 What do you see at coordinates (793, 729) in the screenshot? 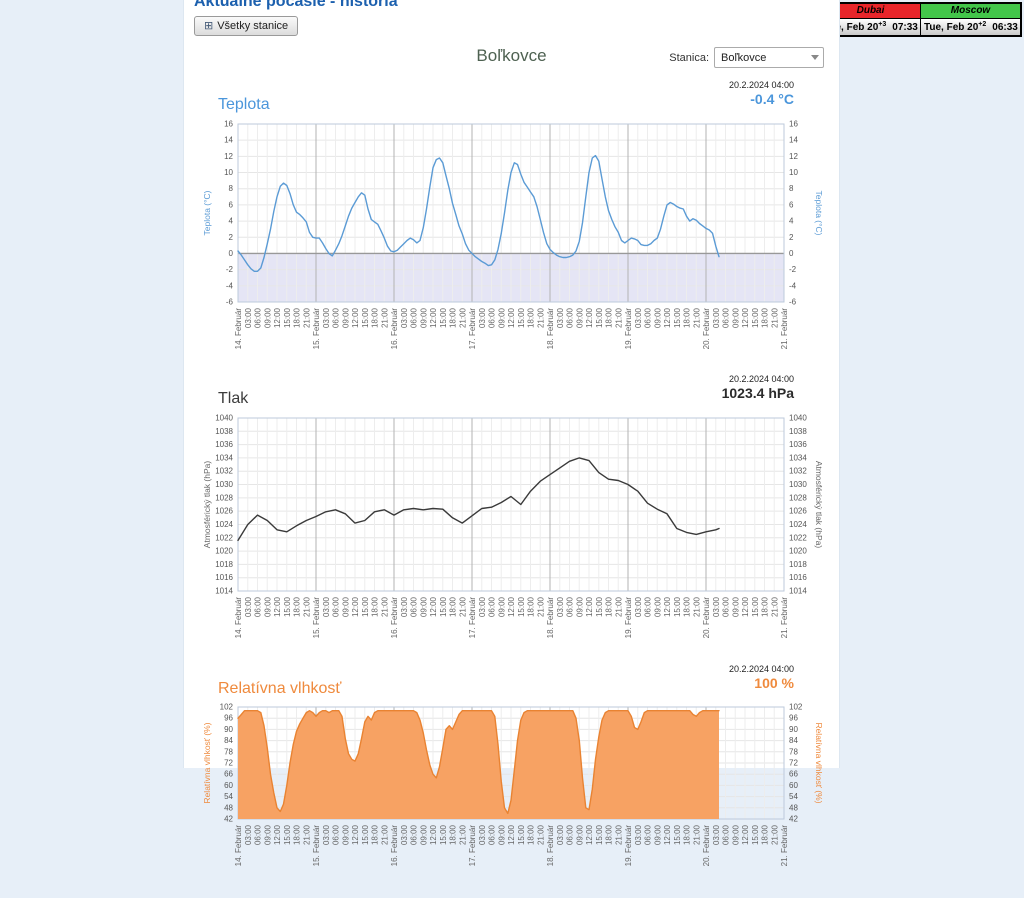
I see `svg-text: 90` at bounding box center [793, 729].